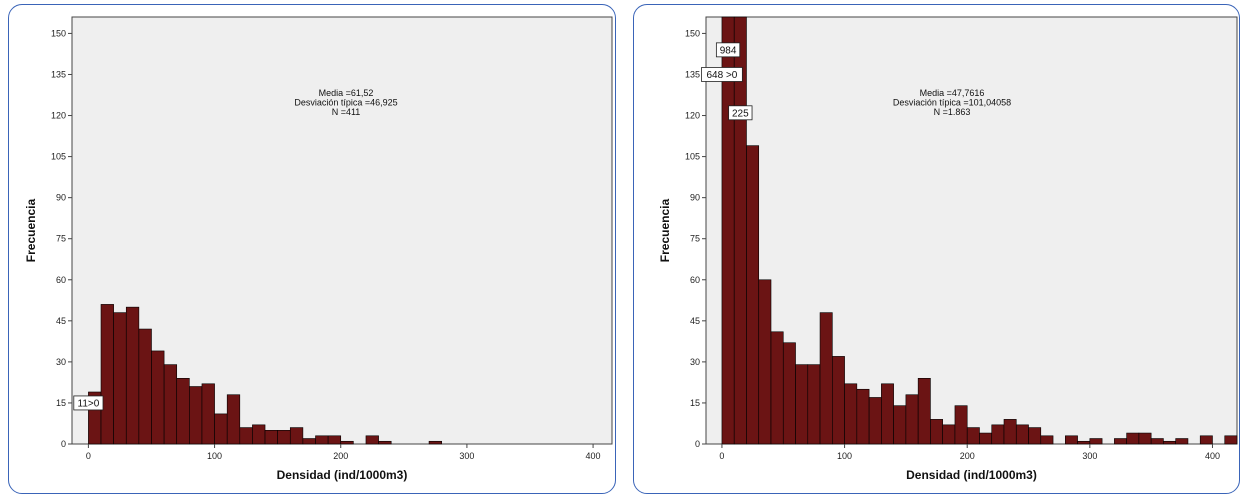 The image size is (1243, 496). I want to click on y-axis-title: Frecuencia, so click(665, 230).